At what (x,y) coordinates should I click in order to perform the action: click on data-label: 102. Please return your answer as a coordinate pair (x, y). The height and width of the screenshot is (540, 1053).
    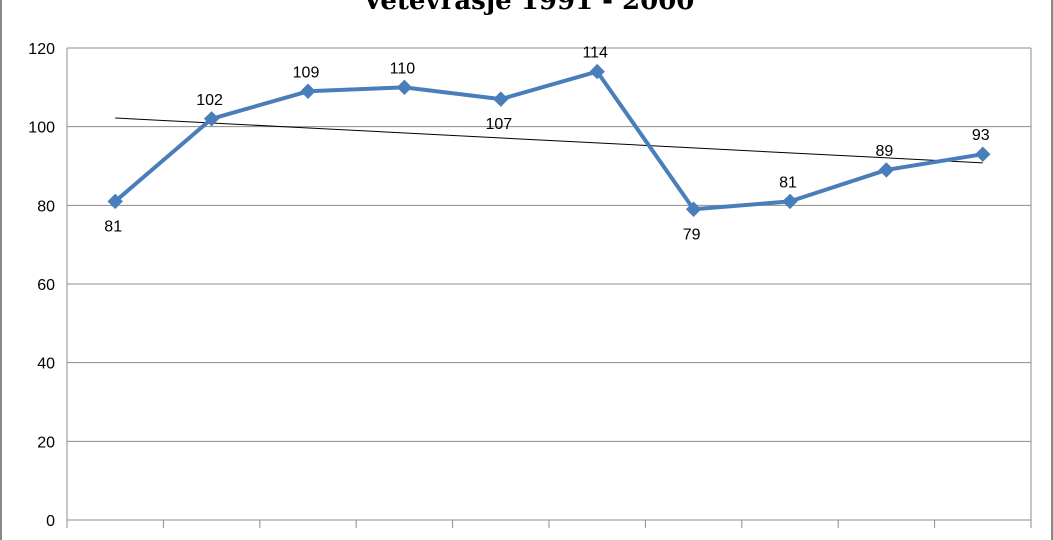
    Looking at the image, I should click on (209, 100).